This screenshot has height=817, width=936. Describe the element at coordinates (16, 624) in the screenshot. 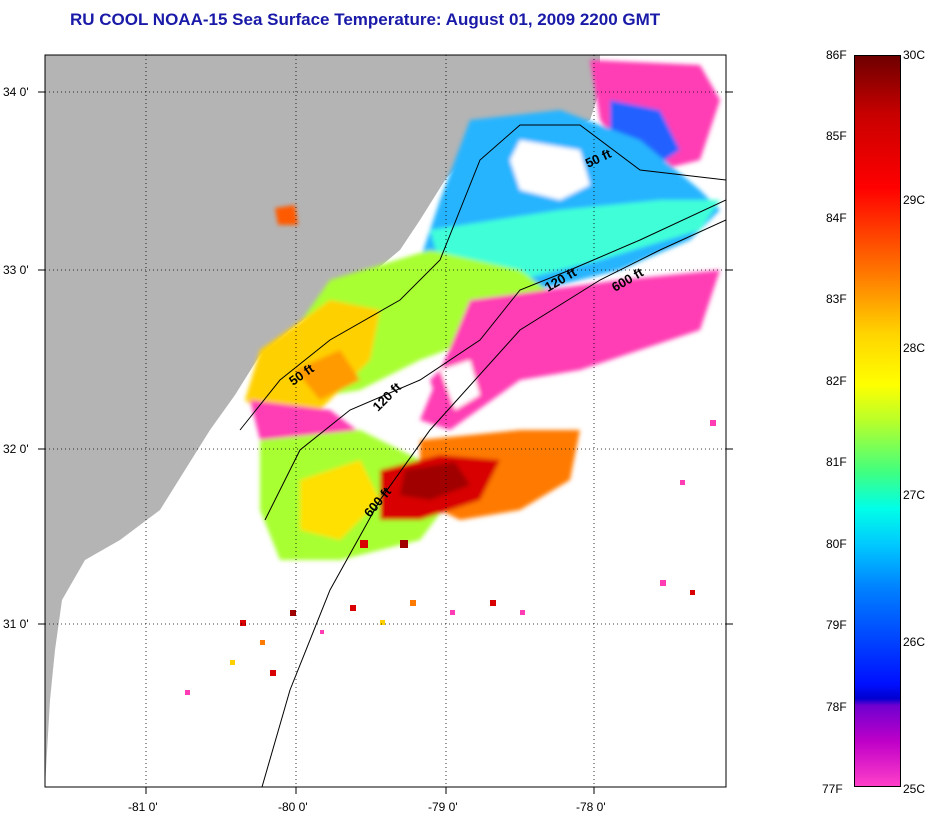

I see `lat-label-31: 31 0'` at that location.